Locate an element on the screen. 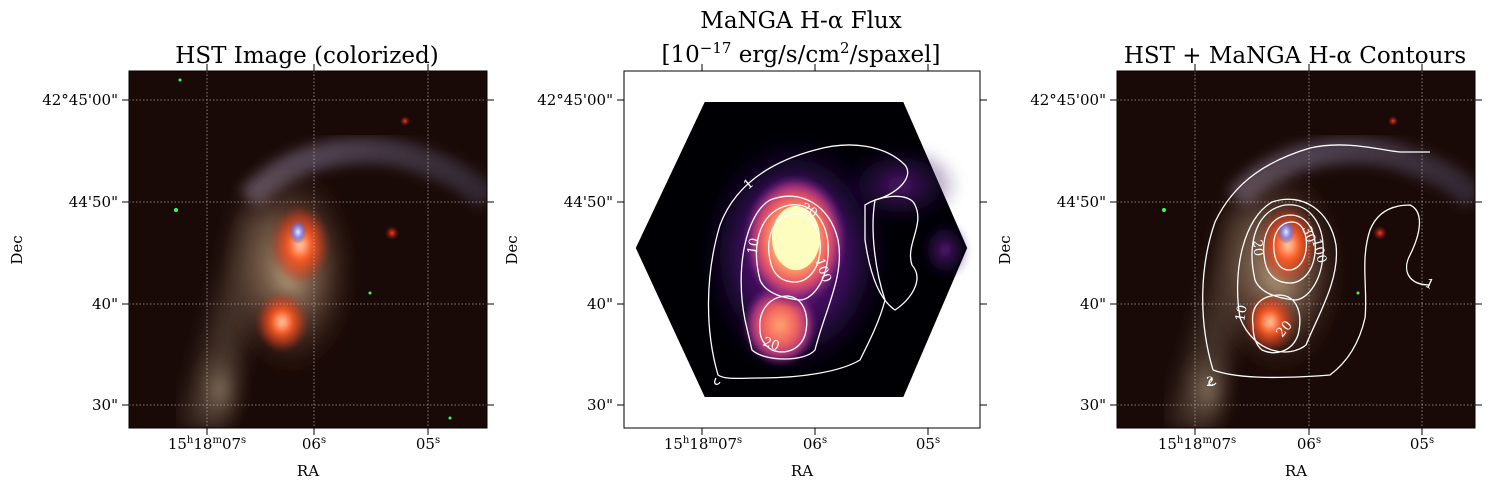  panel-title: HST + MaNGA H-α Contours is located at coordinates (1295, 56).